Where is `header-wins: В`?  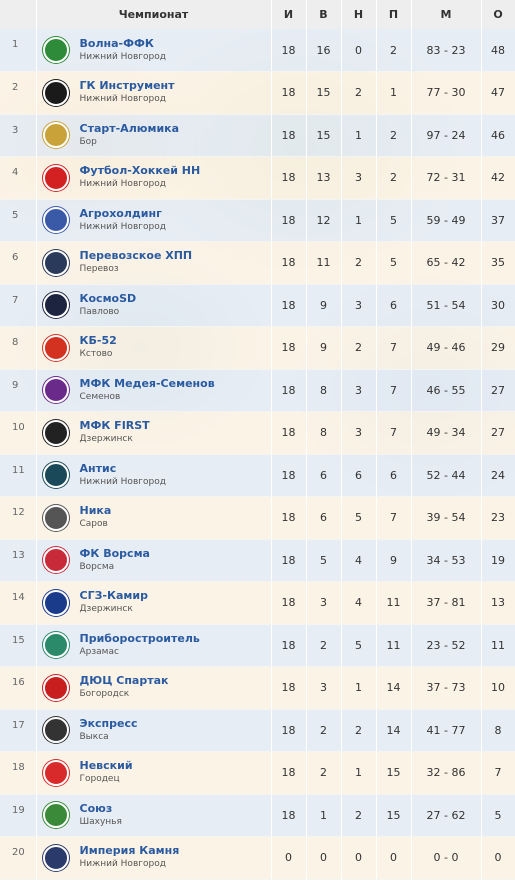
header-wins: В is located at coordinates (324, 14).